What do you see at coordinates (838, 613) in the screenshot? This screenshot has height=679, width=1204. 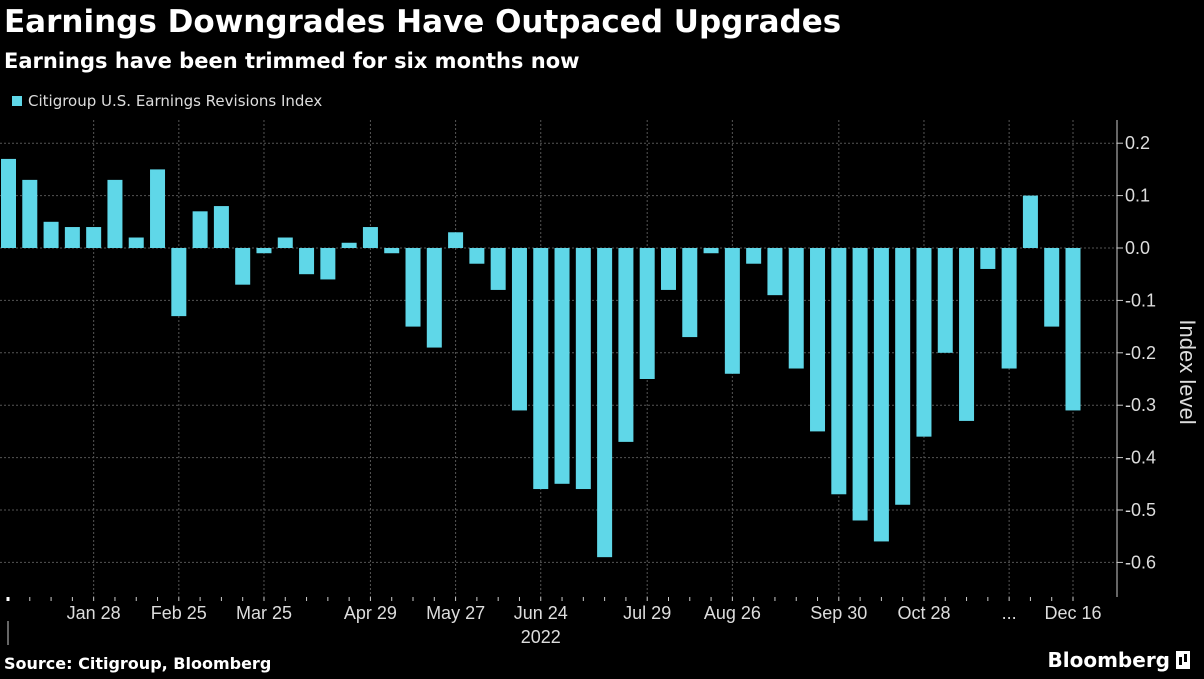 I see `x-tick-label: Sep 30` at bounding box center [838, 613].